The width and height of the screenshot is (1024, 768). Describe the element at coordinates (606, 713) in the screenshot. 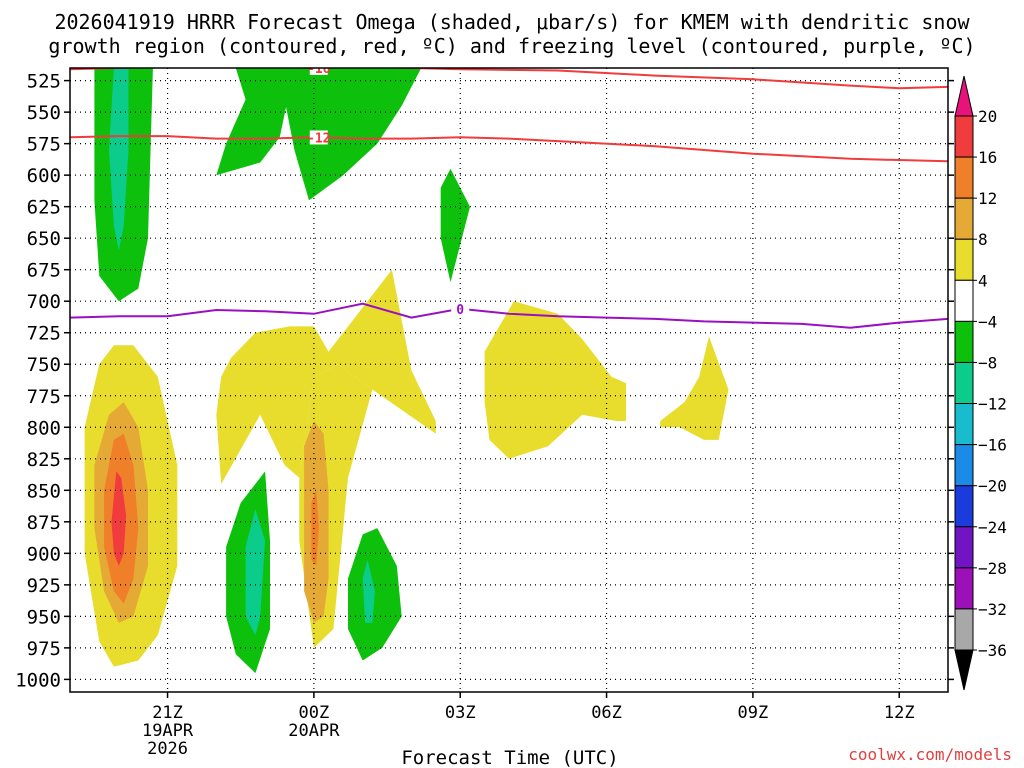

I see `x-tick-label-3: 06Z` at that location.